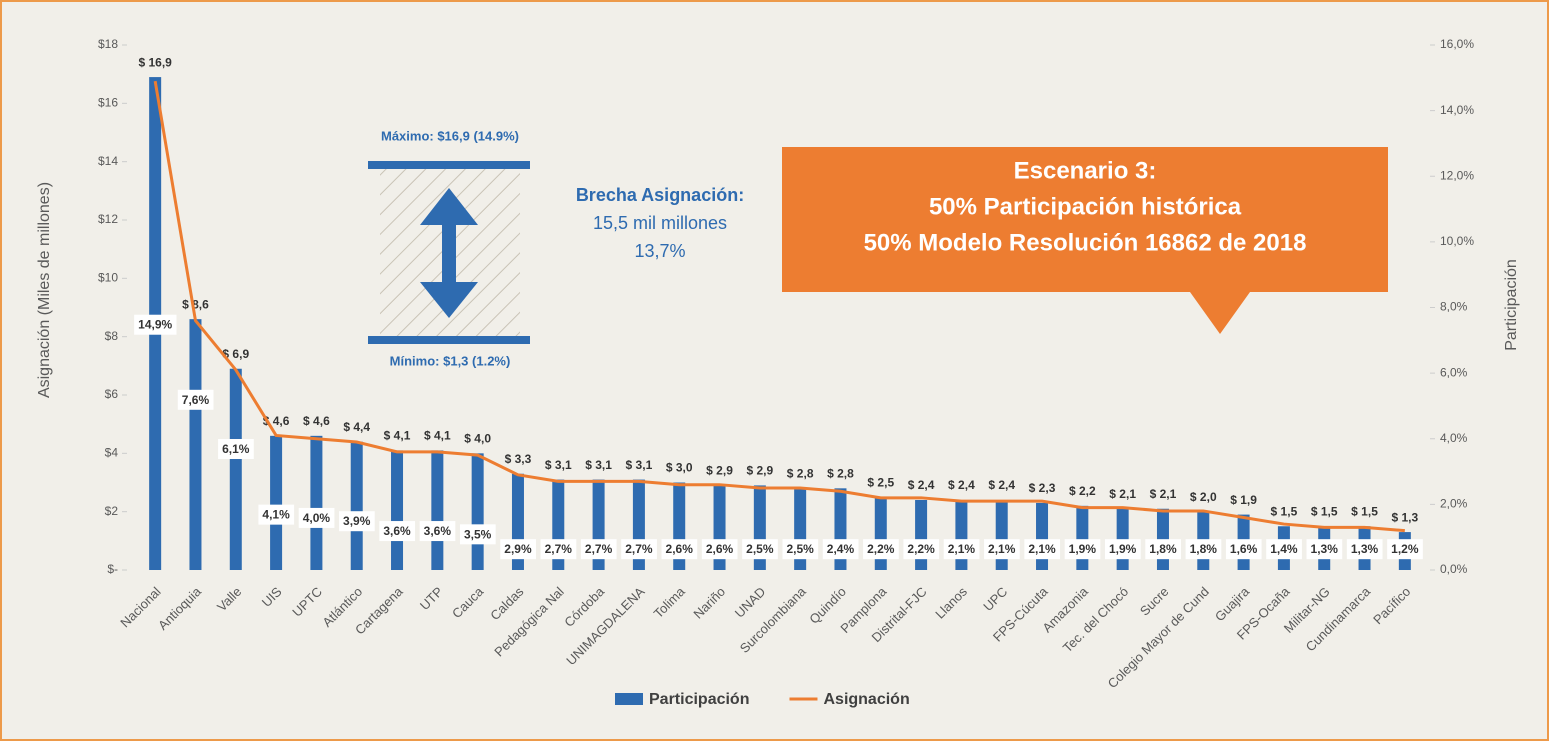  Describe the element at coordinates (1243, 500) in the screenshot. I see `bar-value-label: $ 1,9` at that location.